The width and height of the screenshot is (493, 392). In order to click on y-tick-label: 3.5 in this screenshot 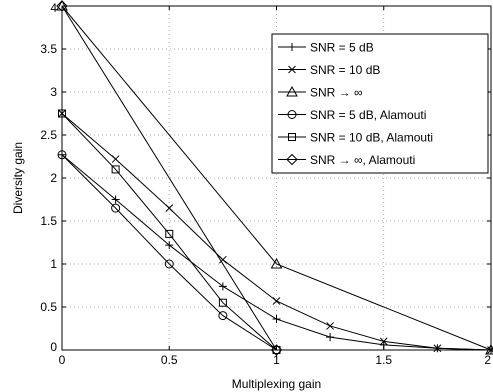, I will do `click(48, 49)`.